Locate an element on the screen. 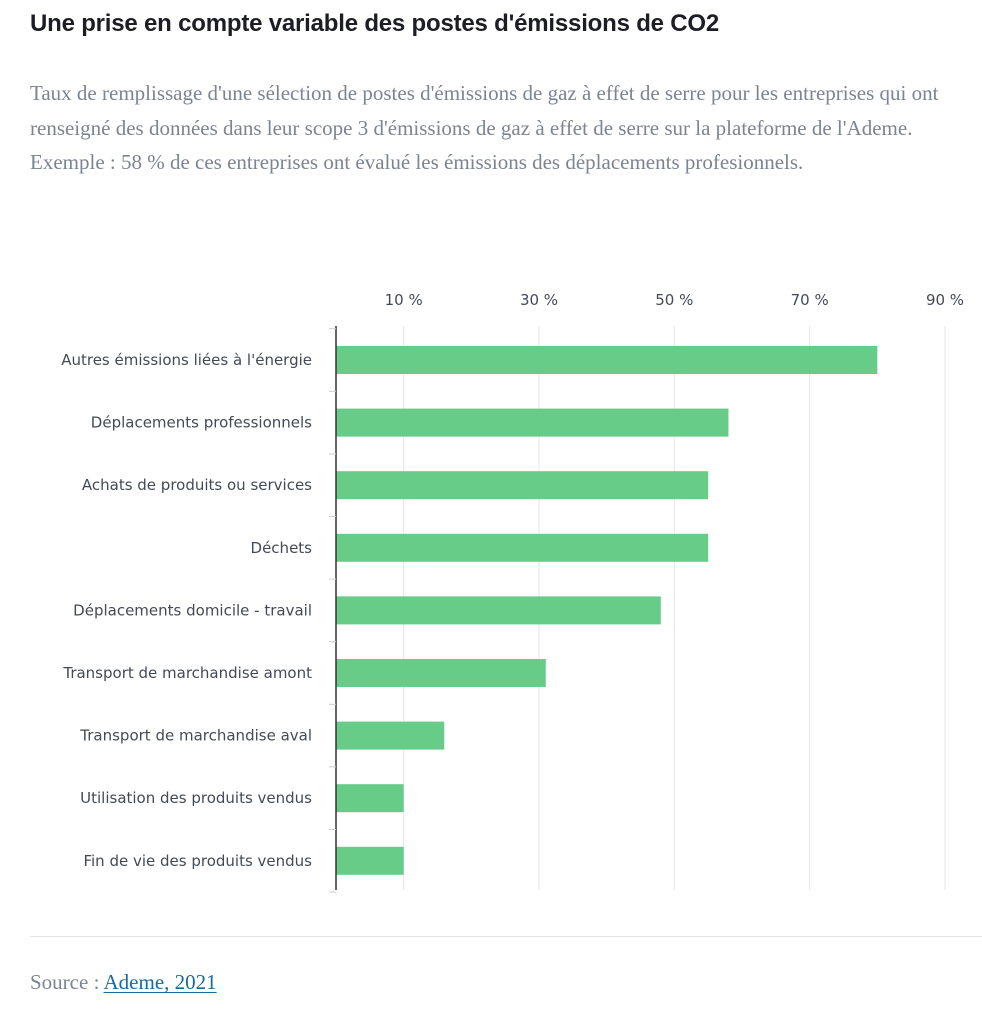 The height and width of the screenshot is (1023, 982). category-label: Autres émissions liées à l'énergie is located at coordinates (186, 360).